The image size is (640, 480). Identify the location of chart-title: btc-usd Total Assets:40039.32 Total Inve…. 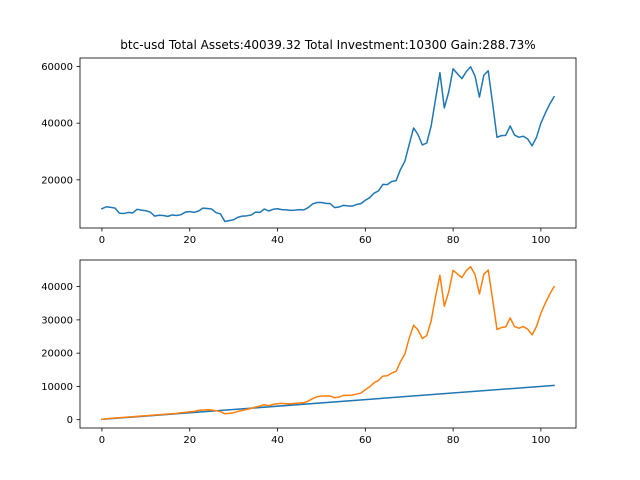
(327, 45).